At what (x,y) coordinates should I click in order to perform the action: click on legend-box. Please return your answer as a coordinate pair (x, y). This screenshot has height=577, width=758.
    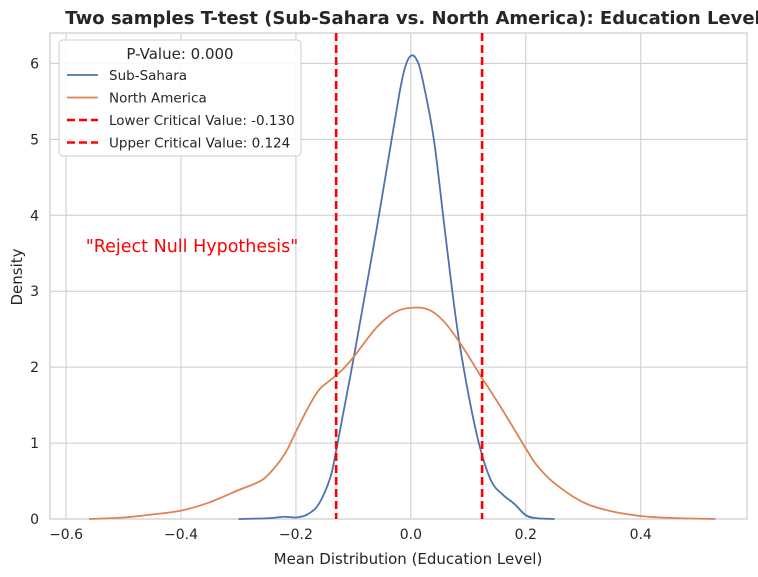
    Looking at the image, I should click on (180, 98).